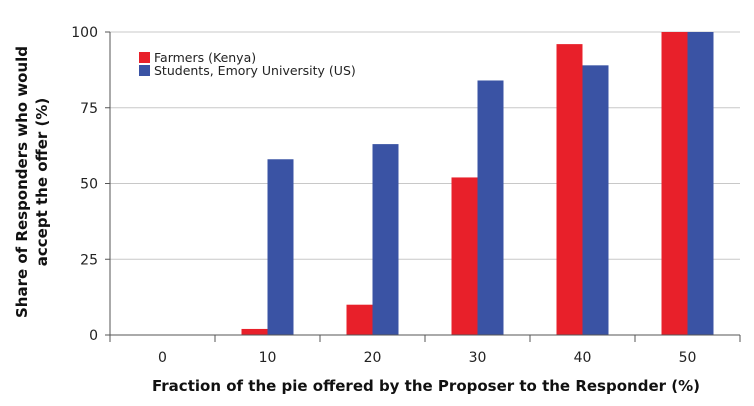 The width and height of the screenshot is (754, 406). Describe the element at coordinates (373, 358) in the screenshot. I see `x-tick-label: 20` at that location.